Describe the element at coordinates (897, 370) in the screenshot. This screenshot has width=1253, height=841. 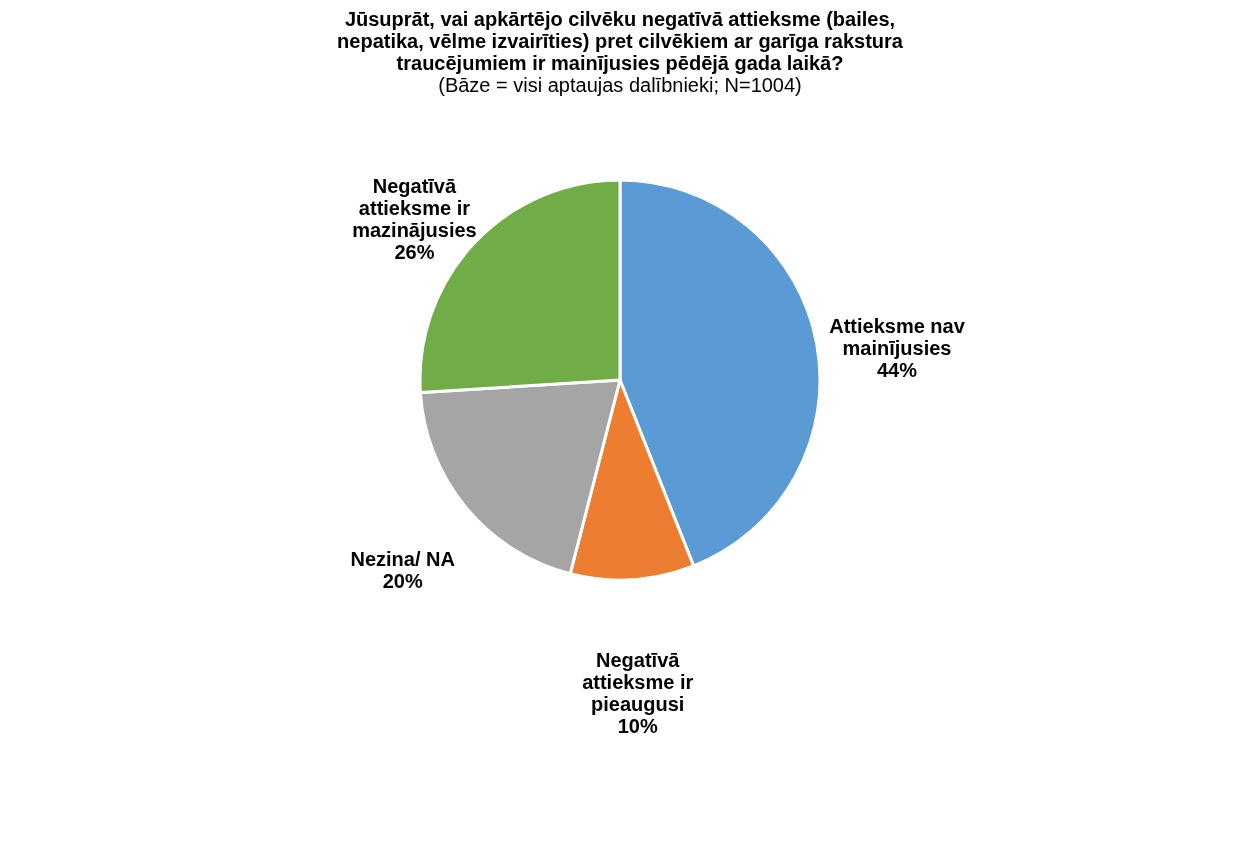
I see `data-label: 44%` at that location.